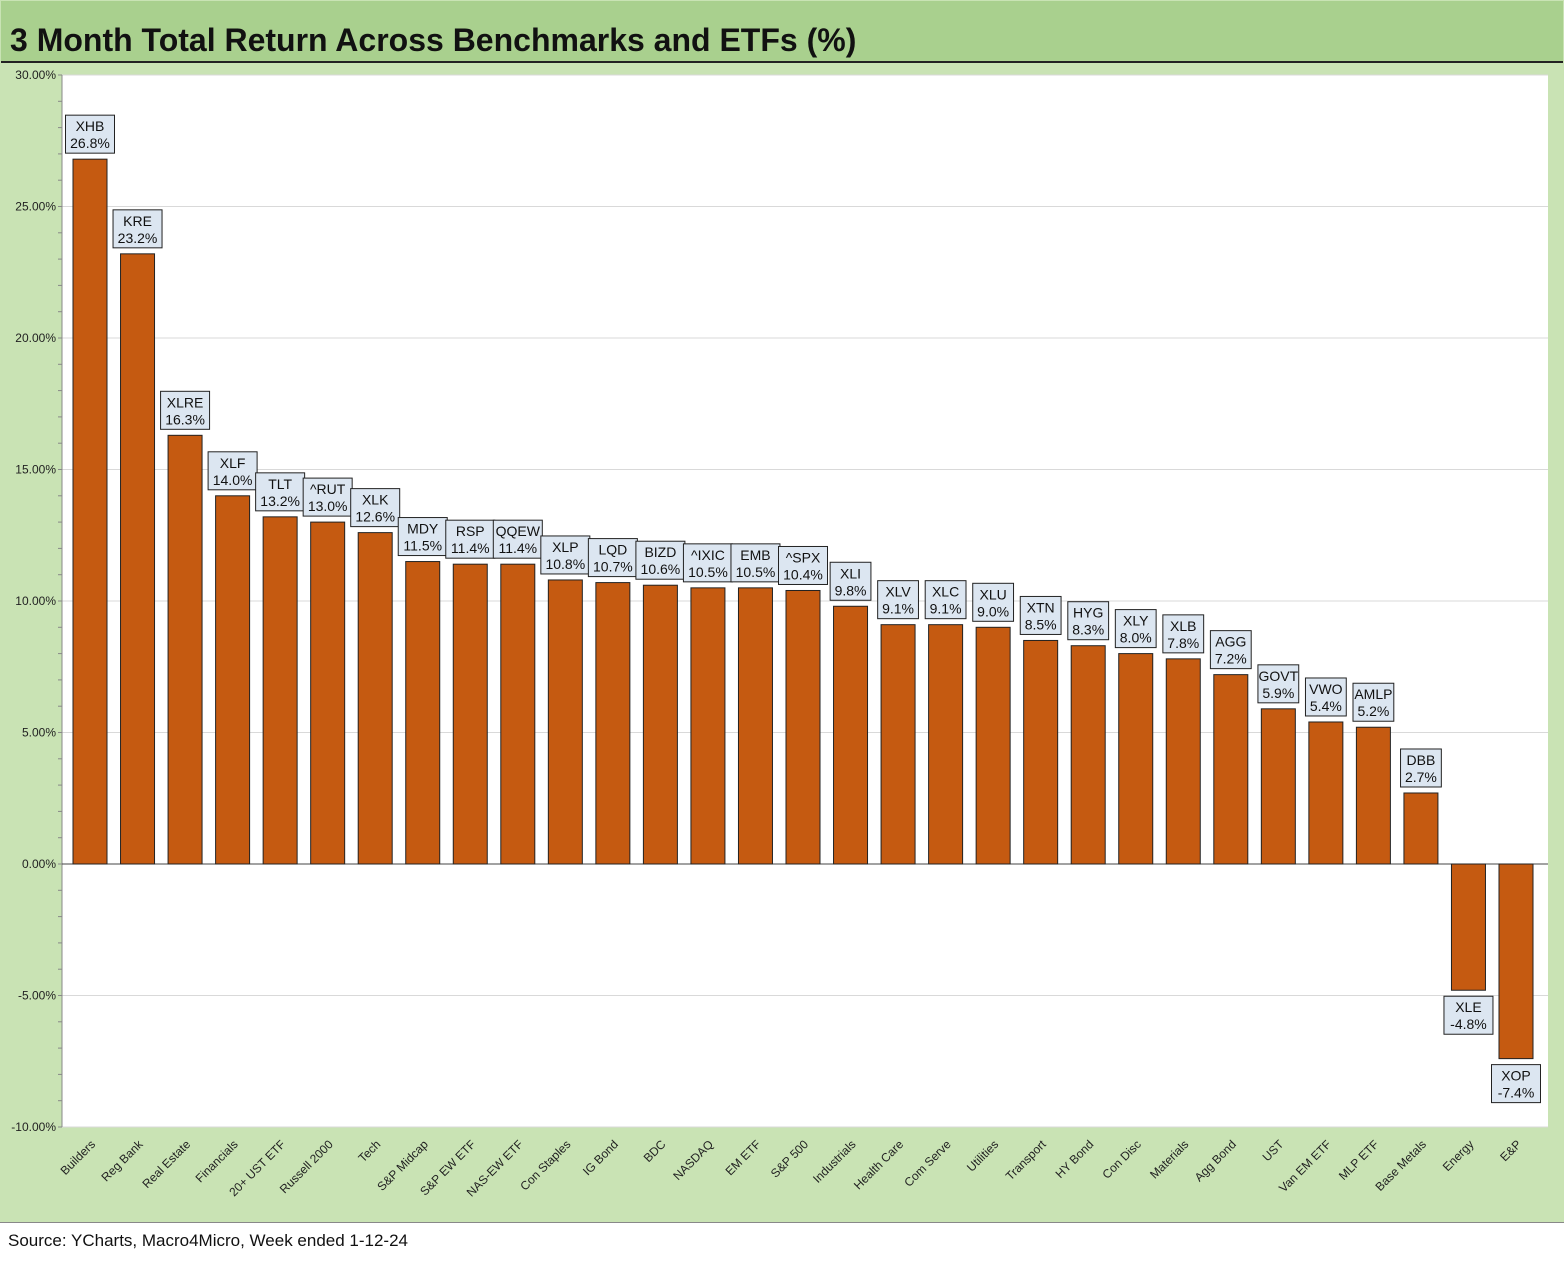 Image resolution: width=1564 pixels, height=1261 pixels. Describe the element at coordinates (423, 529) in the screenshot. I see `data-label-ticker: MDY` at that location.